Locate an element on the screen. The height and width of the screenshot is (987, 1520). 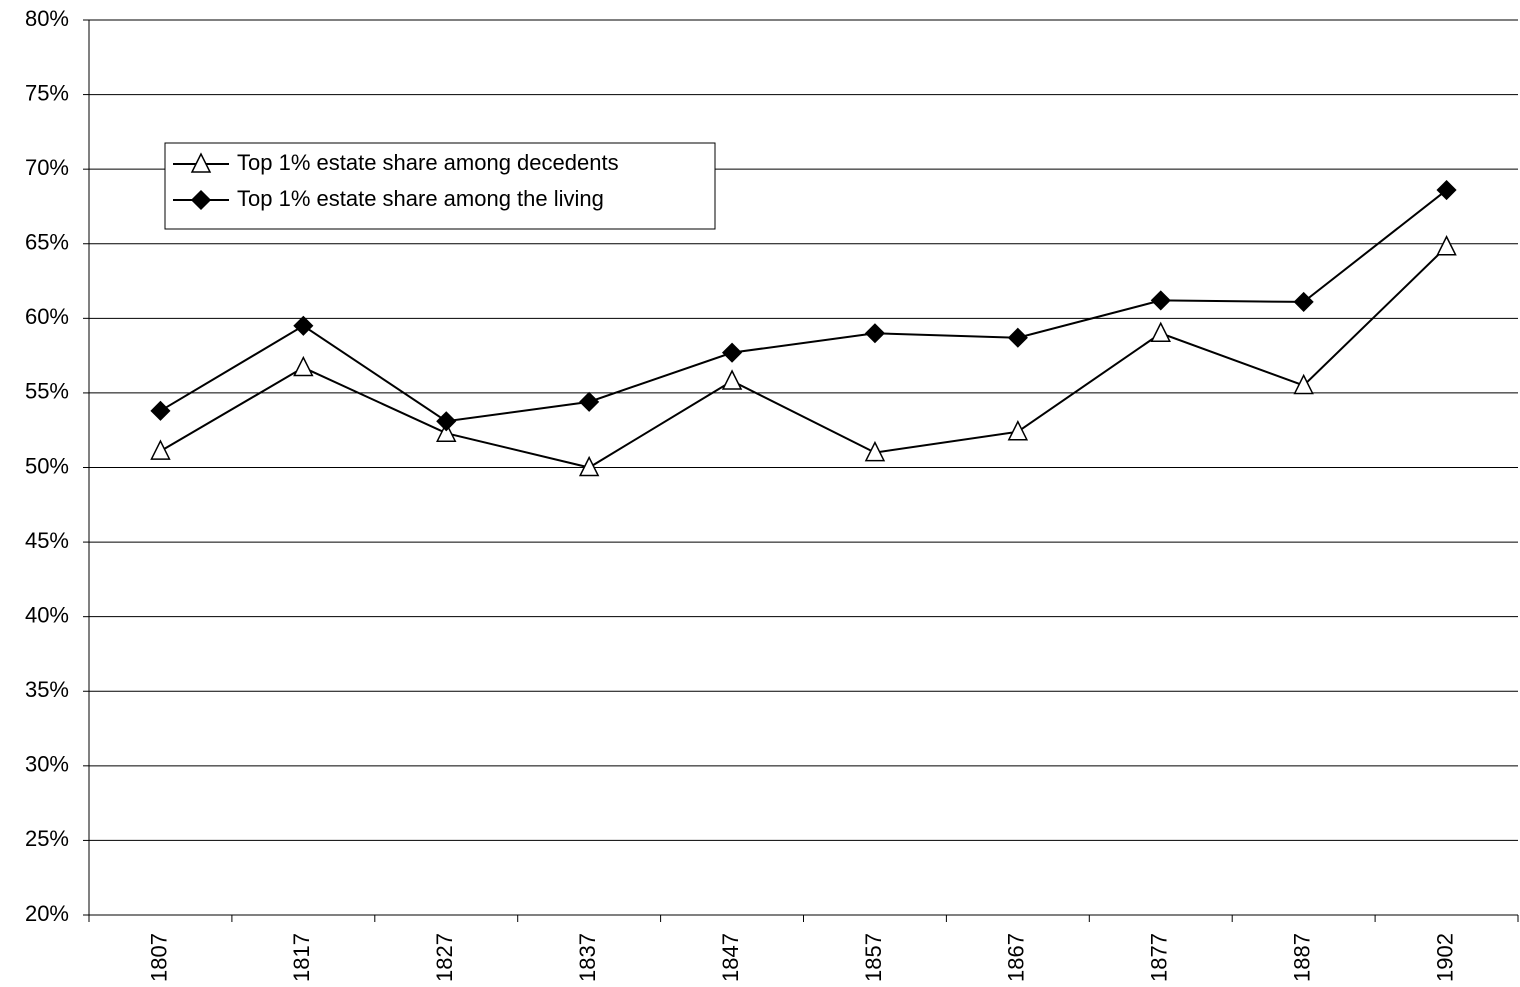
y-tick-label: 30% is located at coordinates (47, 764).